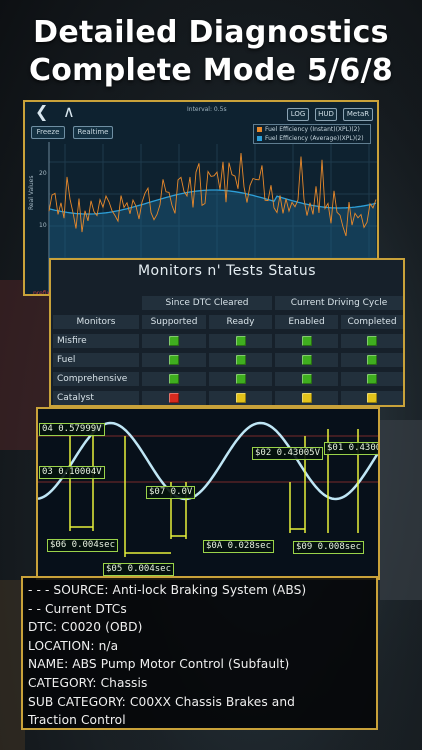 The height and width of the screenshot is (750, 422). I want to click on hud-button: HUD, so click(326, 114).